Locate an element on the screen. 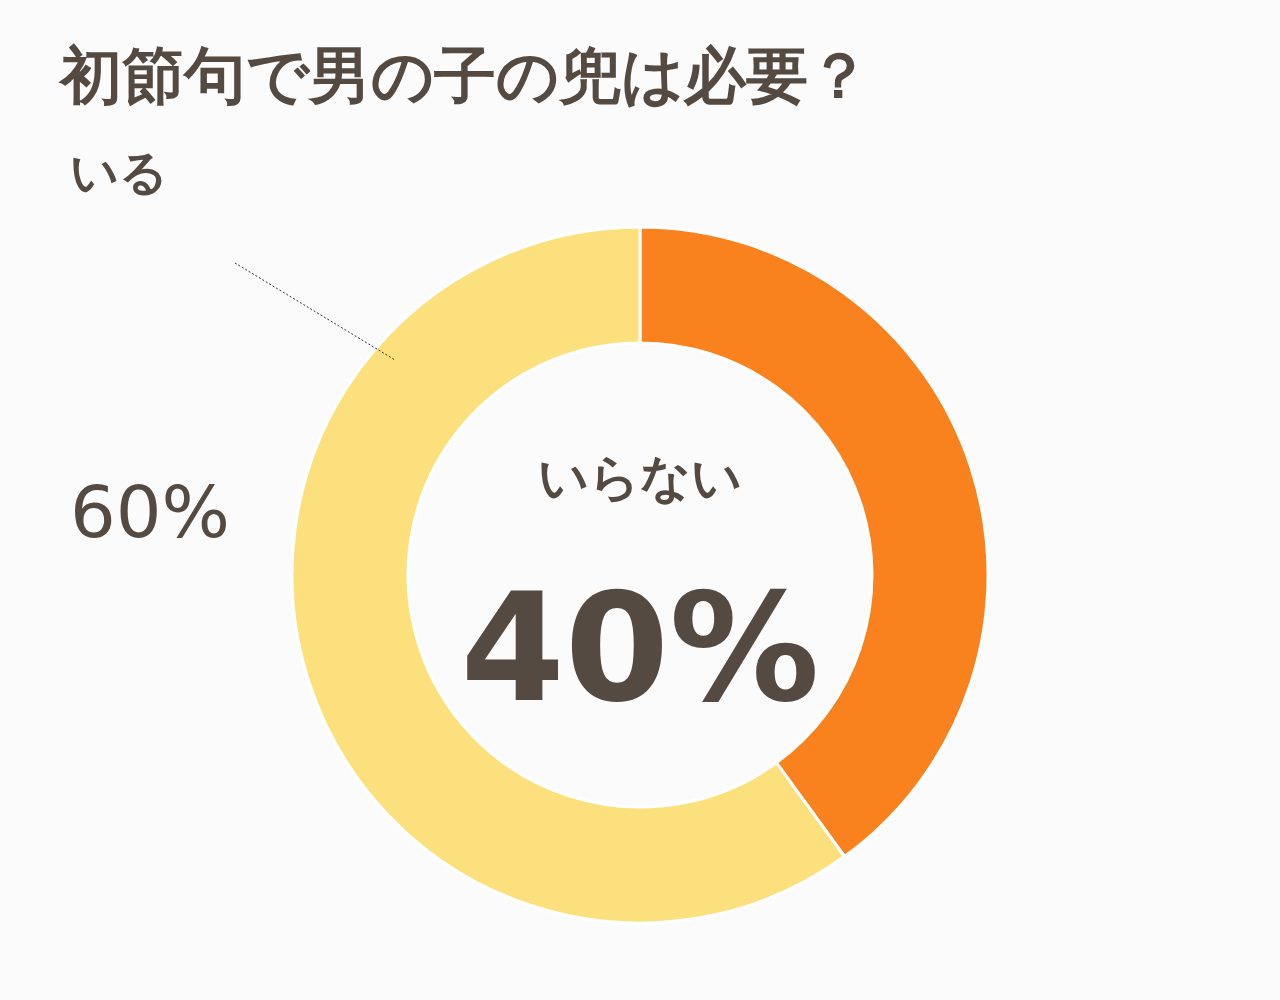  slice-label: いる is located at coordinates (119, 172).